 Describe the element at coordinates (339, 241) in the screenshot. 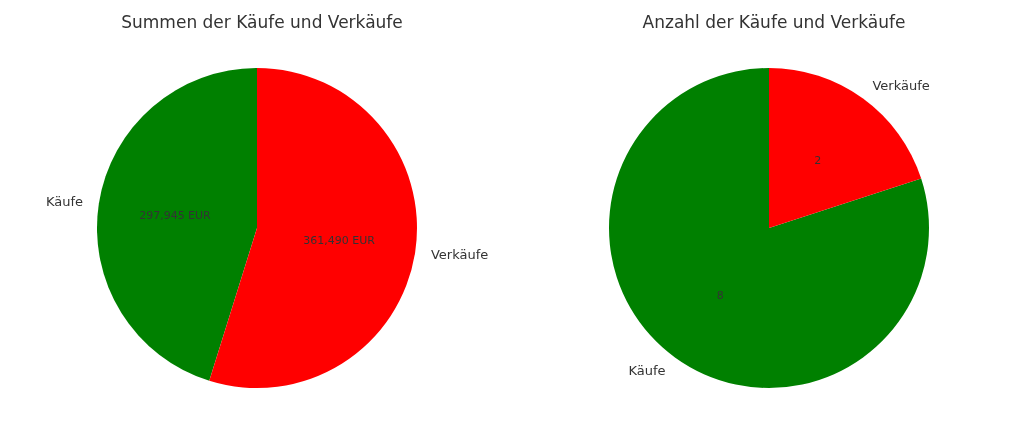

I see `data-label: 361,490 EUR` at that location.